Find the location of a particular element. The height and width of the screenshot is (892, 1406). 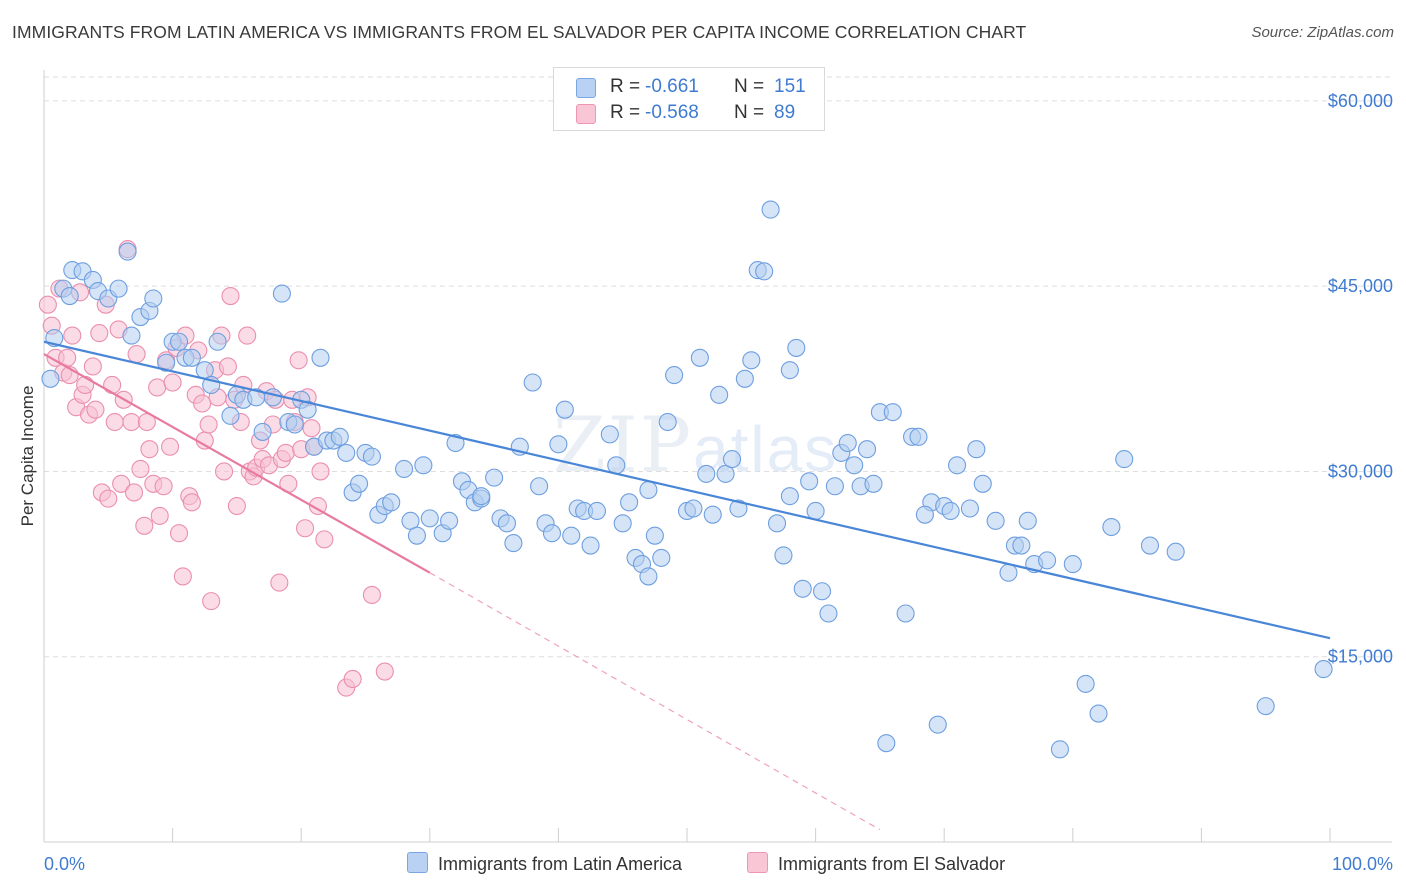

y-tick-label: $15,000 is located at coordinates (1360, 657).